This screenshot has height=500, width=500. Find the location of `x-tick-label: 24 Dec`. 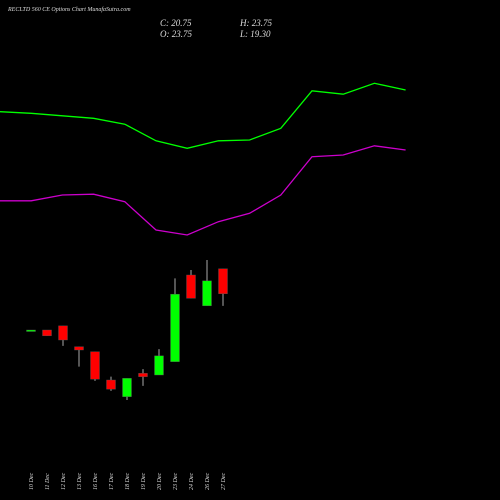

x-tick-label: 24 Dec is located at coordinates (191, 481).